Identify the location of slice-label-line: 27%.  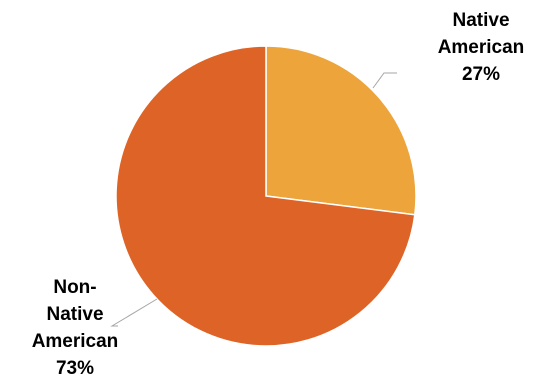
(481, 74).